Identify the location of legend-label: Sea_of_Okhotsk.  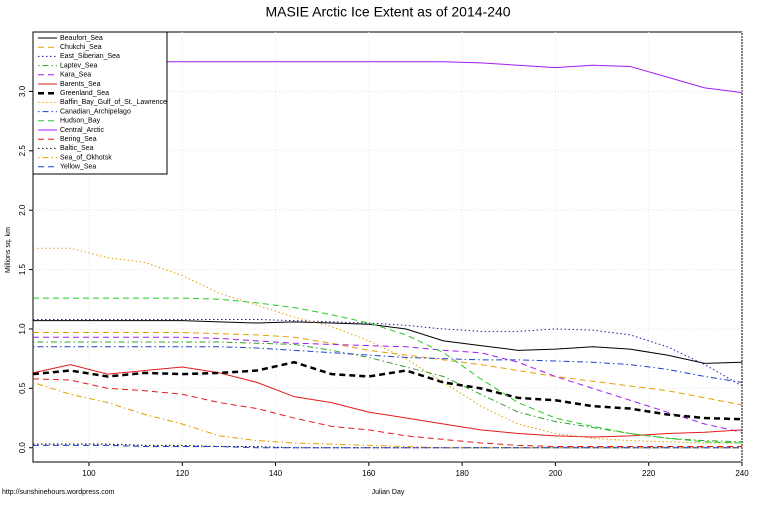
(86, 157).